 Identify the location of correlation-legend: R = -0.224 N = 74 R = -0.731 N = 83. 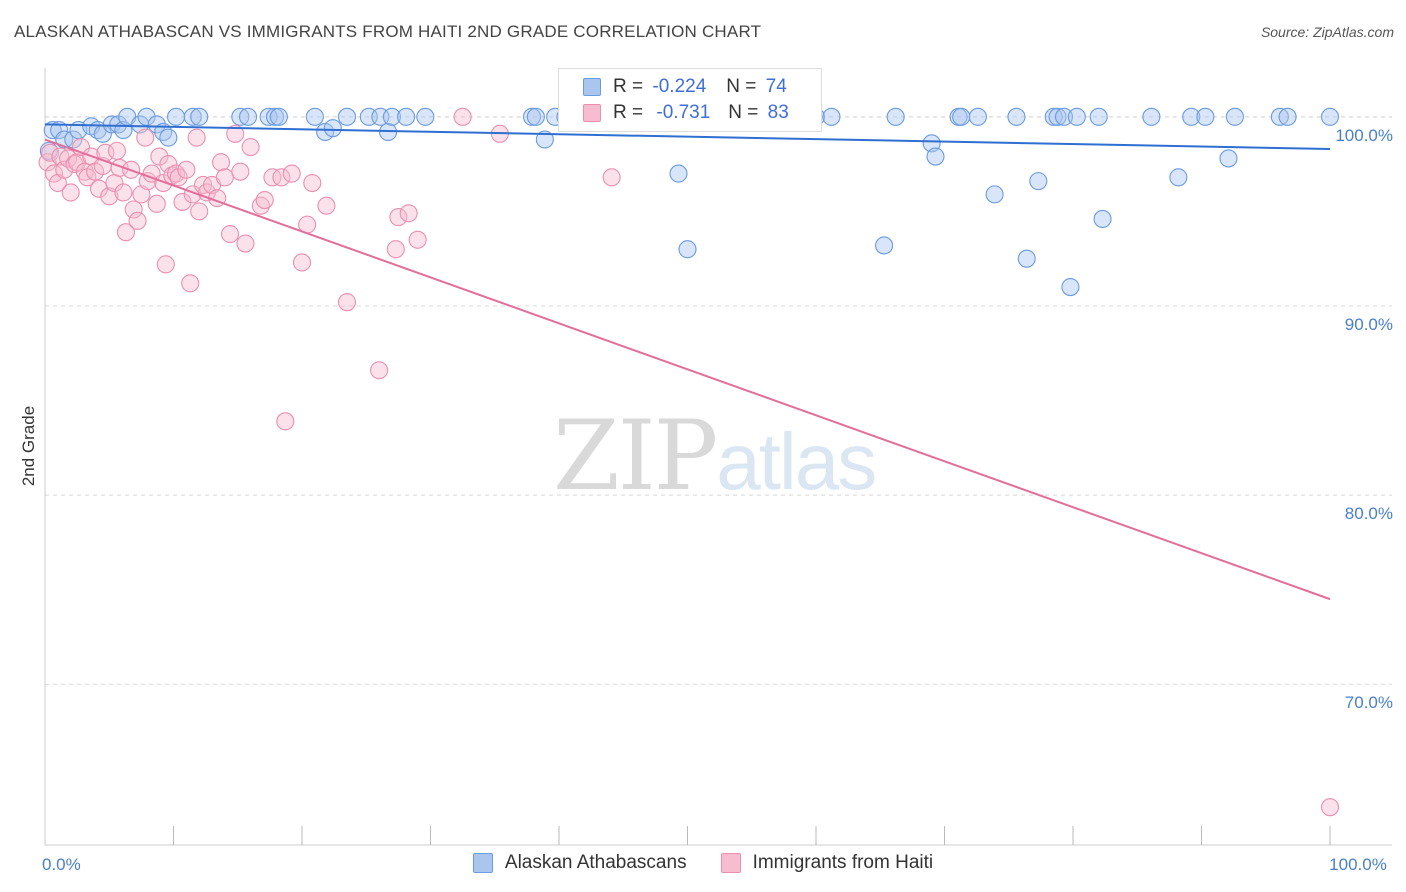
(690, 100).